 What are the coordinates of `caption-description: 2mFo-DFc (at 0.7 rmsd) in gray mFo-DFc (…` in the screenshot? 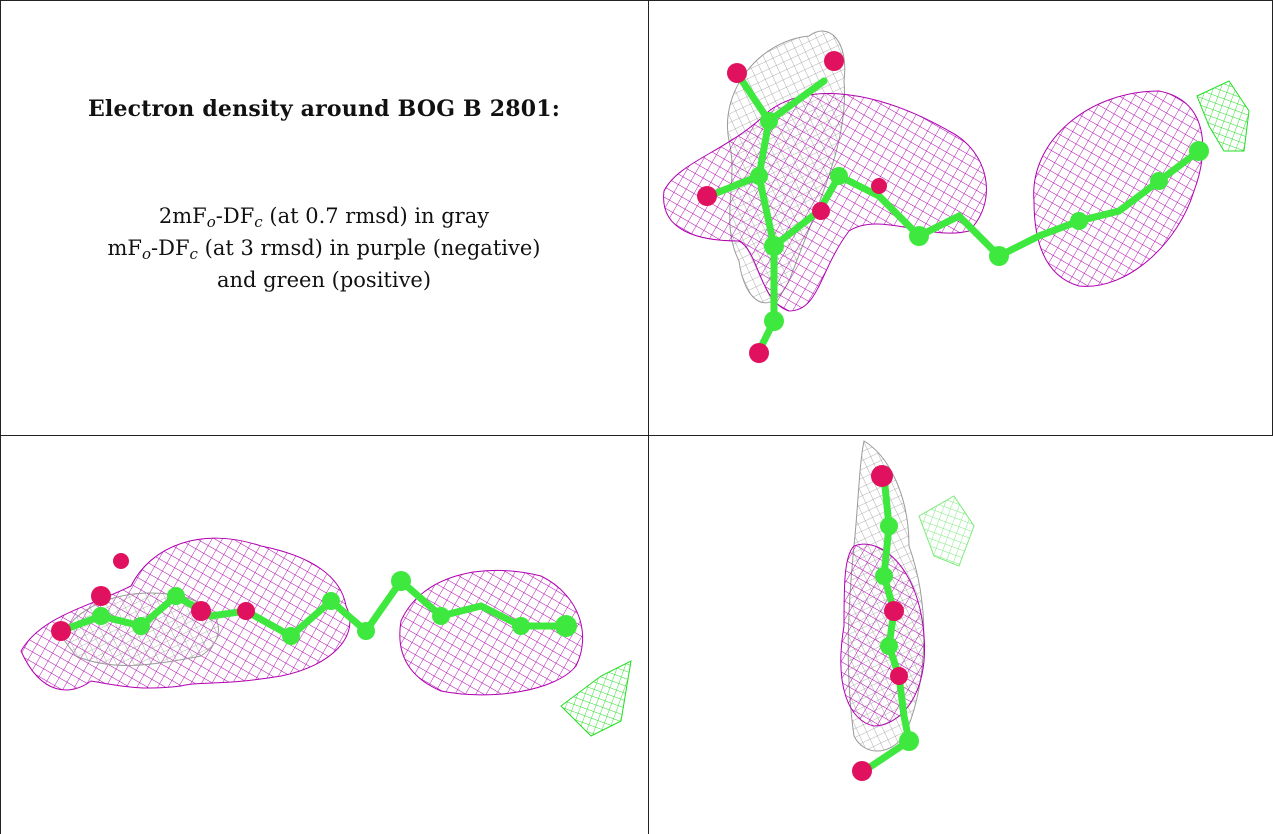 It's located at (324, 248).